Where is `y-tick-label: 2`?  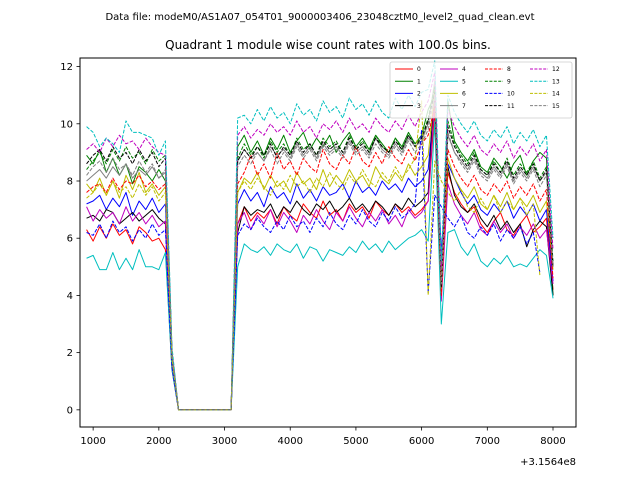
y-tick-label: 2 is located at coordinates (70, 353).